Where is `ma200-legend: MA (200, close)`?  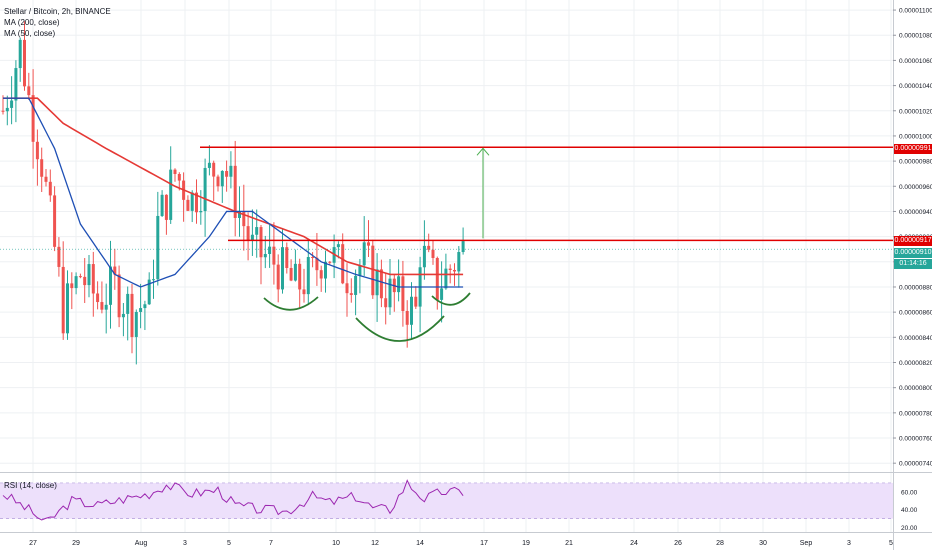
ma200-legend: MA (200, close) is located at coordinates (32, 22).